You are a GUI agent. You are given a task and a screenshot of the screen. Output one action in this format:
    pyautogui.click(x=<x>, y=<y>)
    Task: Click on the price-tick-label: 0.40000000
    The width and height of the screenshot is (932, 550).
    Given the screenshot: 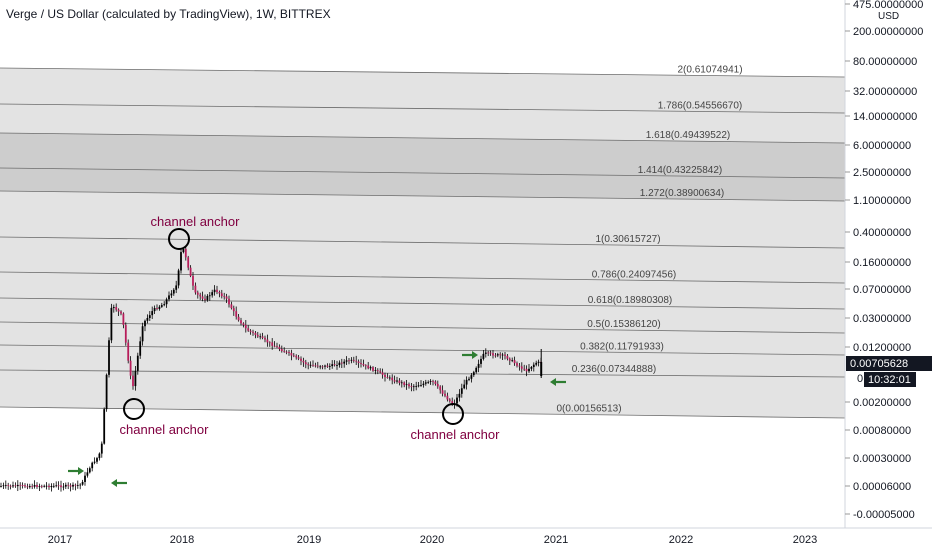 What is the action you would take?
    pyautogui.click(x=882, y=233)
    